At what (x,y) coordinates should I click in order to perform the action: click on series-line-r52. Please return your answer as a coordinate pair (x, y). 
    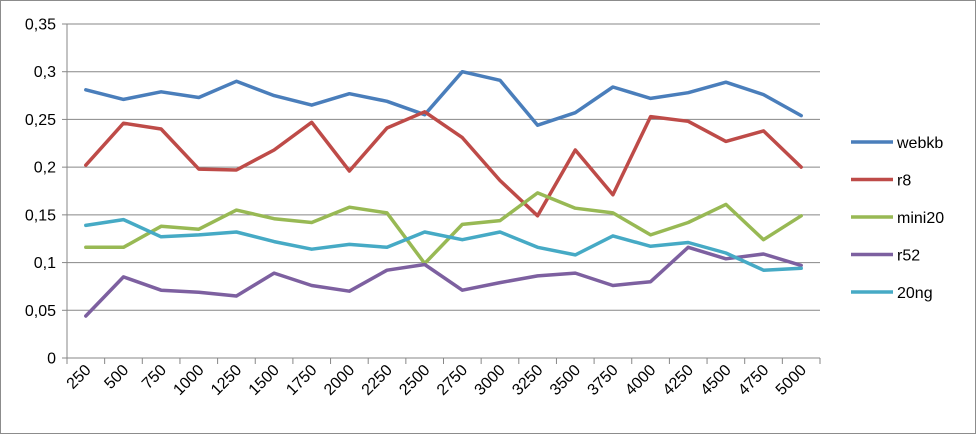
    Looking at the image, I should click on (443, 281).